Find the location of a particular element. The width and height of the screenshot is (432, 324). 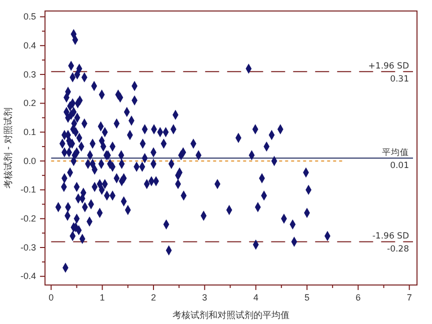

x-tick-label: 3 is located at coordinates (205, 297).